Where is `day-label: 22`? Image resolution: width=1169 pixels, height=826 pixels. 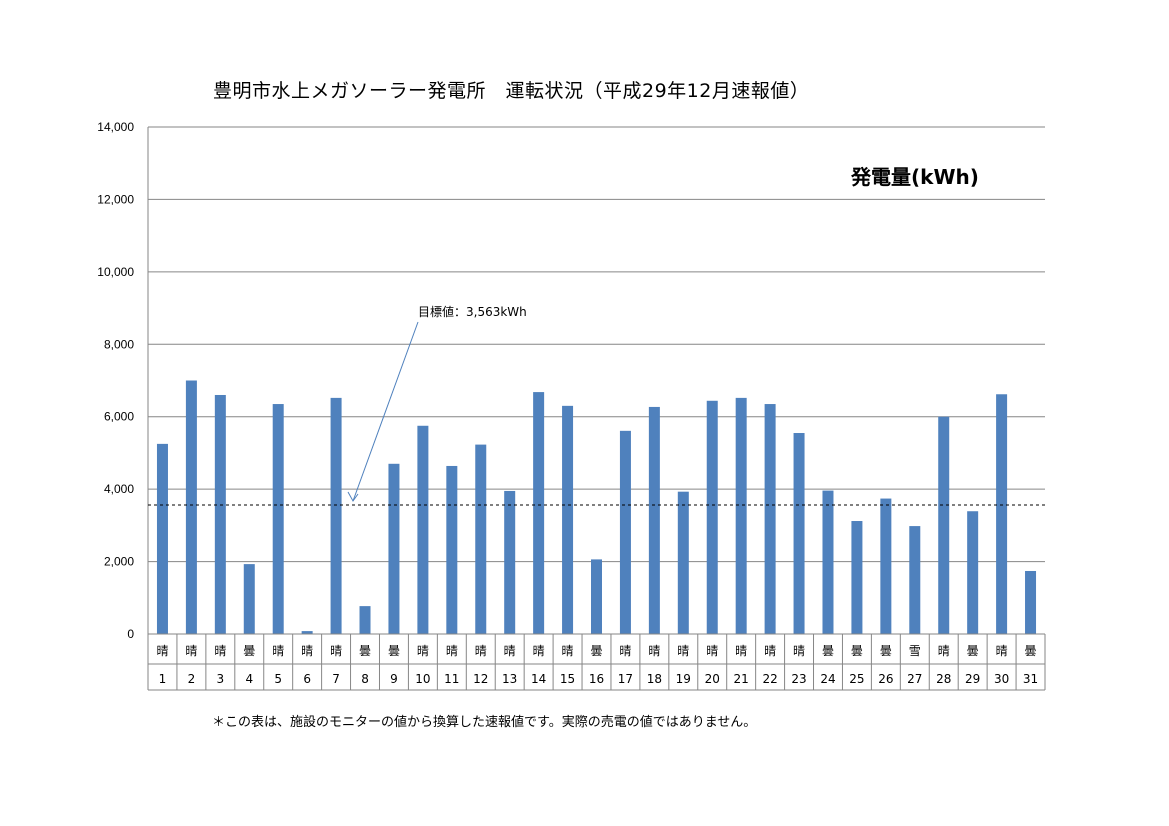
day-label: 22 is located at coordinates (769, 679).